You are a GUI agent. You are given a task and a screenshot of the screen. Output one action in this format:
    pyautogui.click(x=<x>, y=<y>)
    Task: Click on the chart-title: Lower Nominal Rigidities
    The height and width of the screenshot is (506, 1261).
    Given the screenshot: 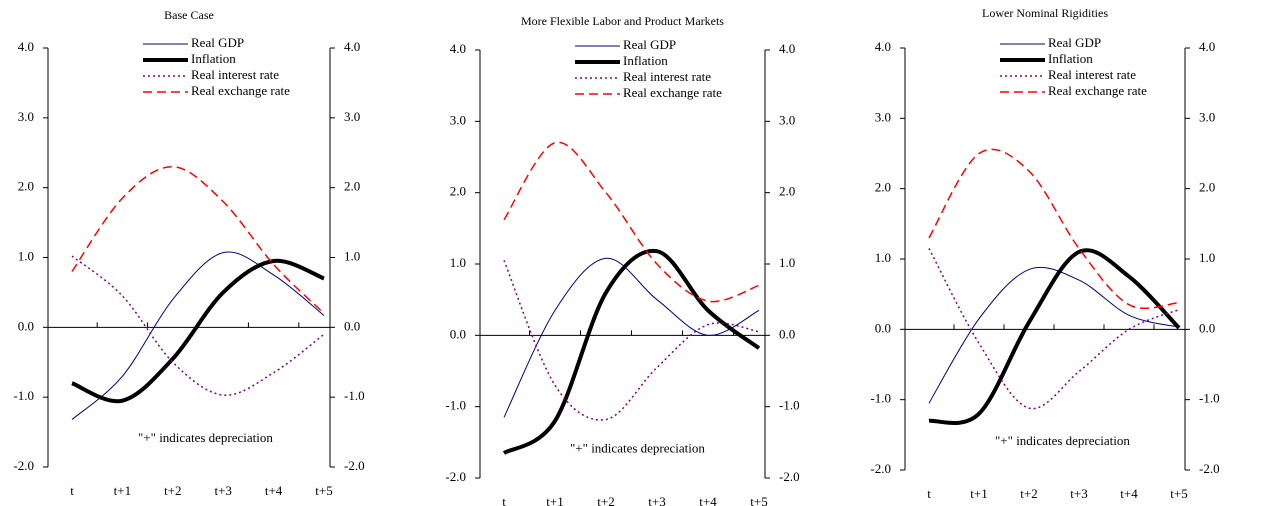 What is the action you would take?
    pyautogui.click(x=1045, y=13)
    